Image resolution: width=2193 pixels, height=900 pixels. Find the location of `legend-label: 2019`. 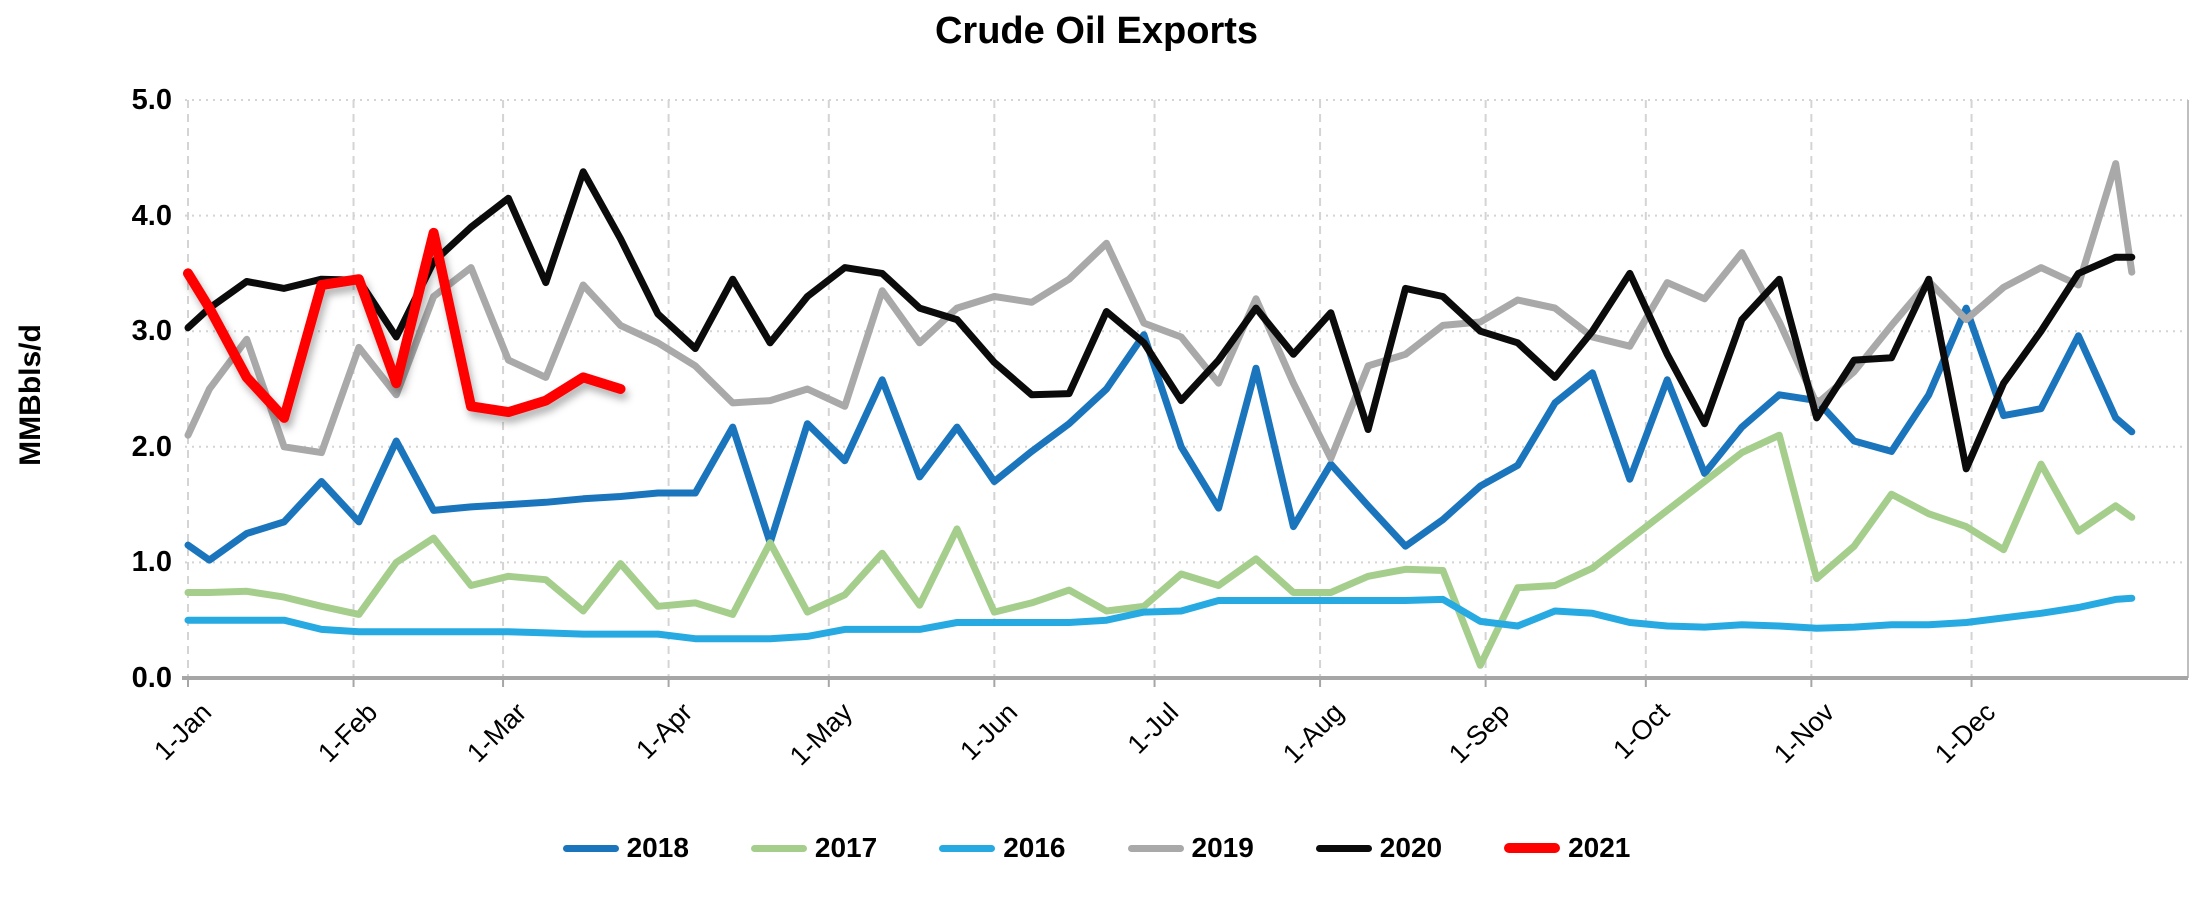

legend-label: 2019 is located at coordinates (1222, 847).